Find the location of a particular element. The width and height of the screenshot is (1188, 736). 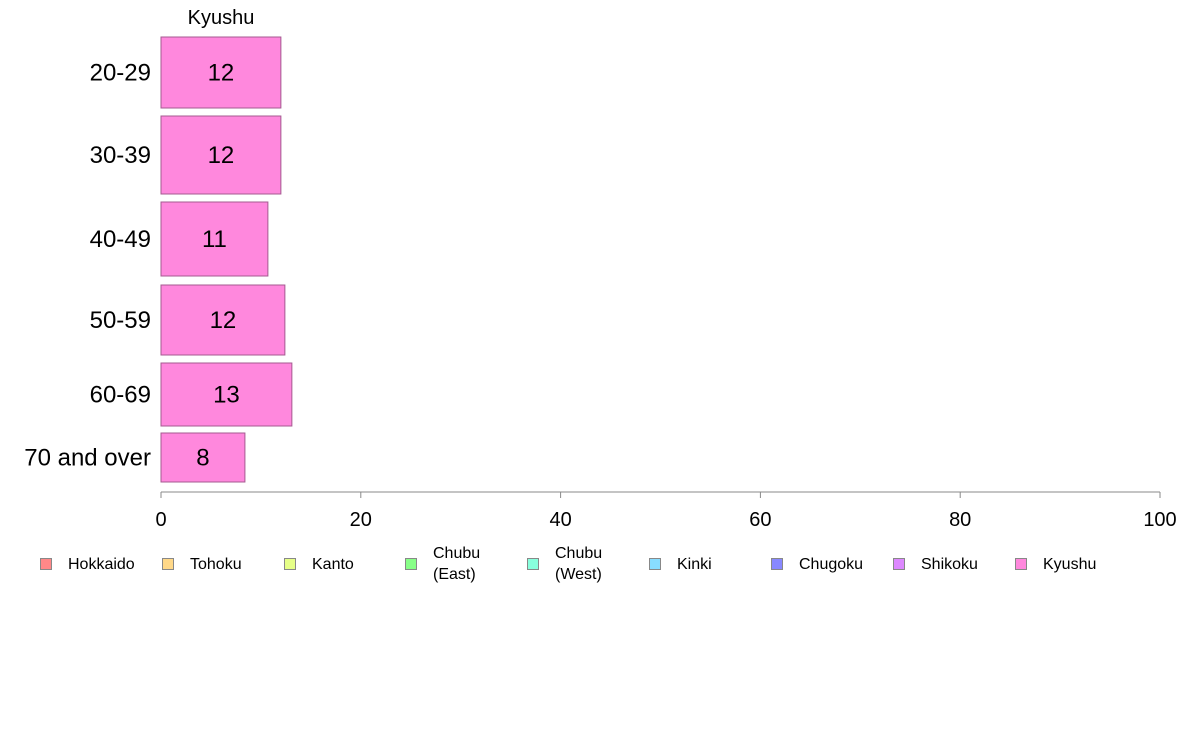

legend-item: Kyushu is located at coordinates (1055, 564).